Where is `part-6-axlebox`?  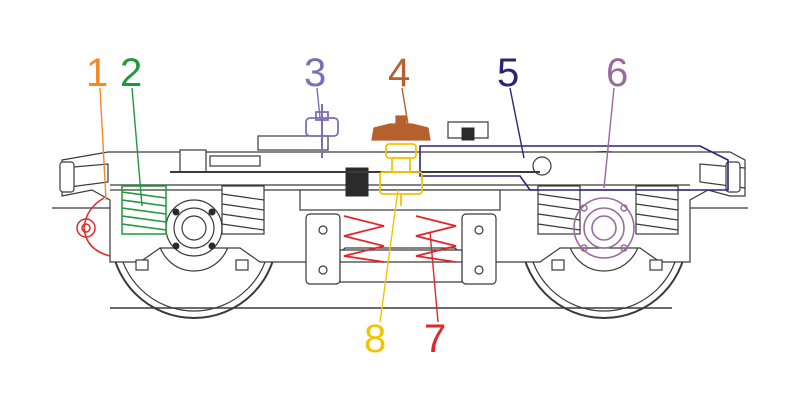
part-6-axlebox is located at coordinates (604, 228).